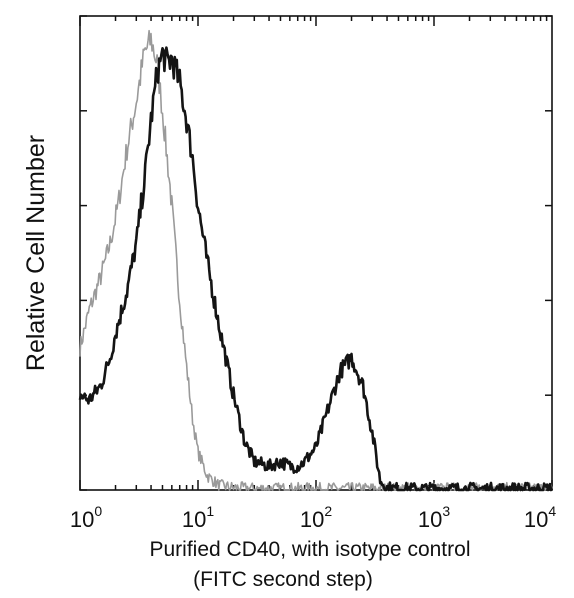  Describe the element at coordinates (540, 517) in the screenshot. I see `x-tick-label: 10⁴` at that location.